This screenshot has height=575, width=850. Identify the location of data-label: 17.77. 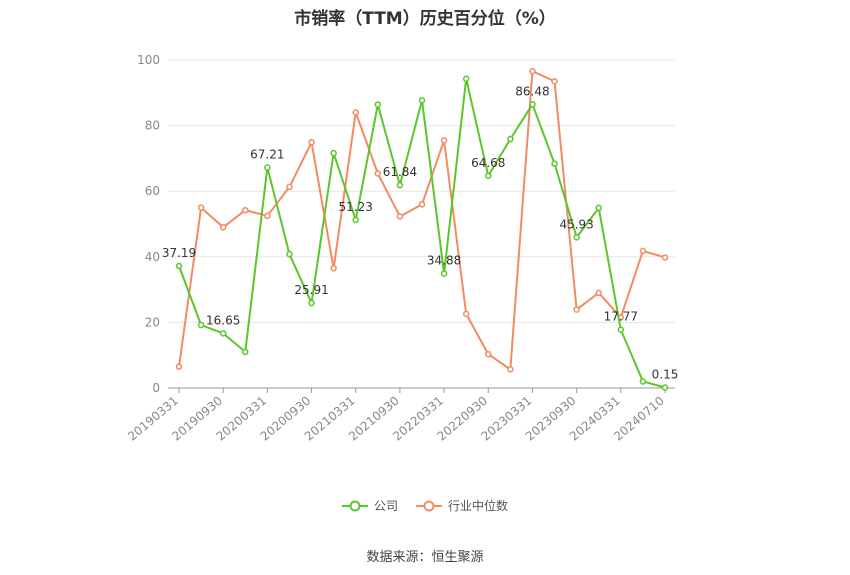
(621, 317).